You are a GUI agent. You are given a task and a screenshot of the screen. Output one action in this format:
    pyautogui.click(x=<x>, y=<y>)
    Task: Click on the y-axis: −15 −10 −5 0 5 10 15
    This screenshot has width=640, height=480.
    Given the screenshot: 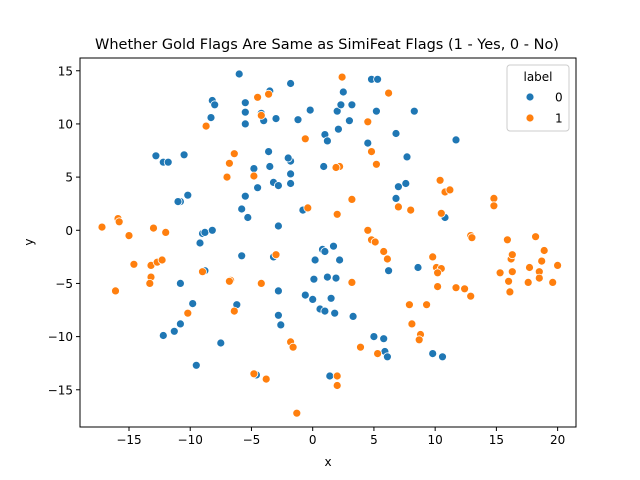 What is the action you would take?
    pyautogui.click(x=64, y=230)
    